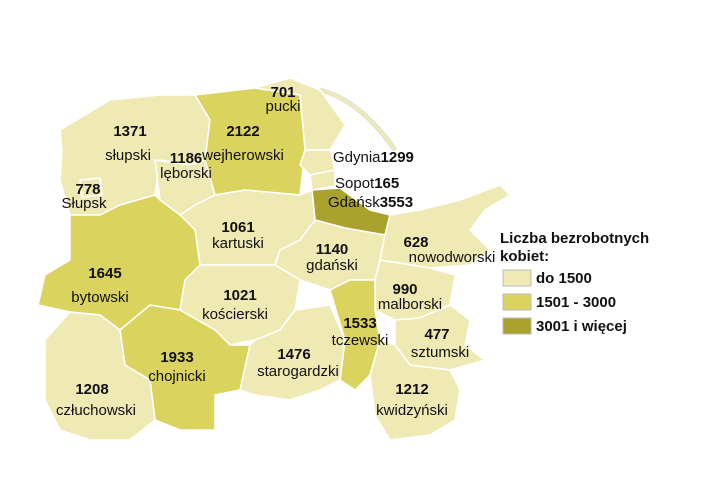 This screenshot has height=504, width=710. I want to click on region-name: wejherowski, so click(242, 155).